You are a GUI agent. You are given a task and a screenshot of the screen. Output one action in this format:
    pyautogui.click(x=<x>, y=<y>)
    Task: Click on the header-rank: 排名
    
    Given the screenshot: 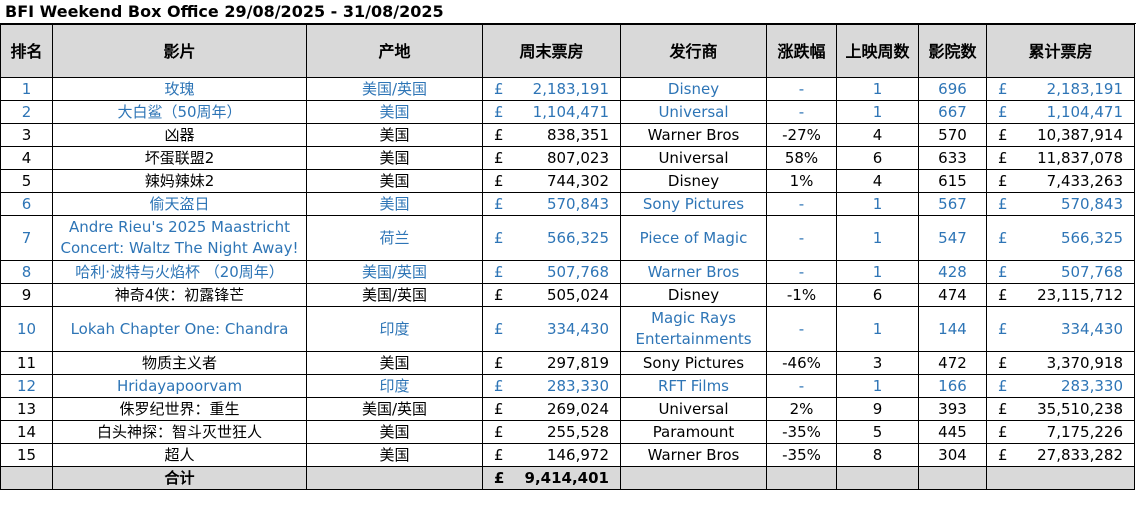 What is the action you would take?
    pyautogui.click(x=26, y=51)
    